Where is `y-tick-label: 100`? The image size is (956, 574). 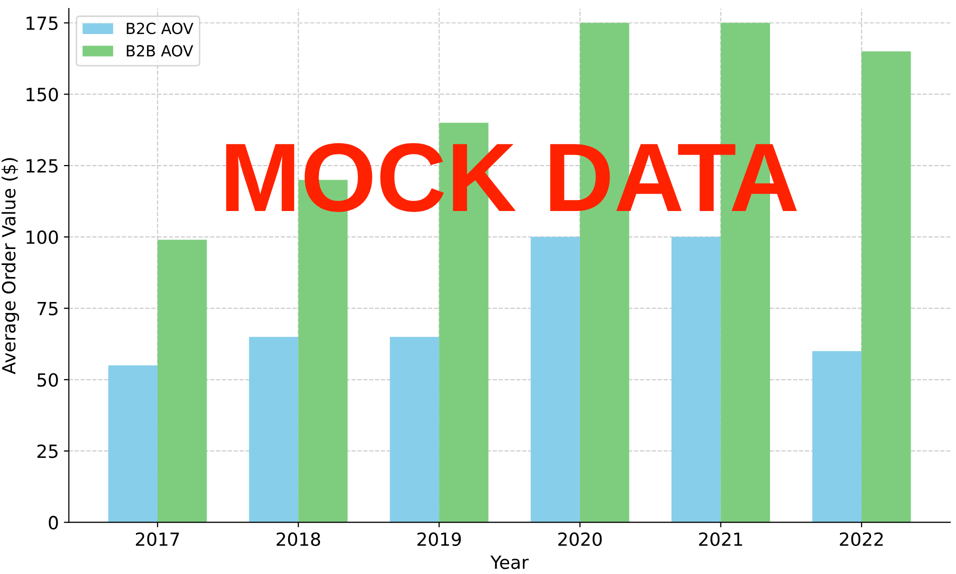 y-tick-label: 100 is located at coordinates (42, 237).